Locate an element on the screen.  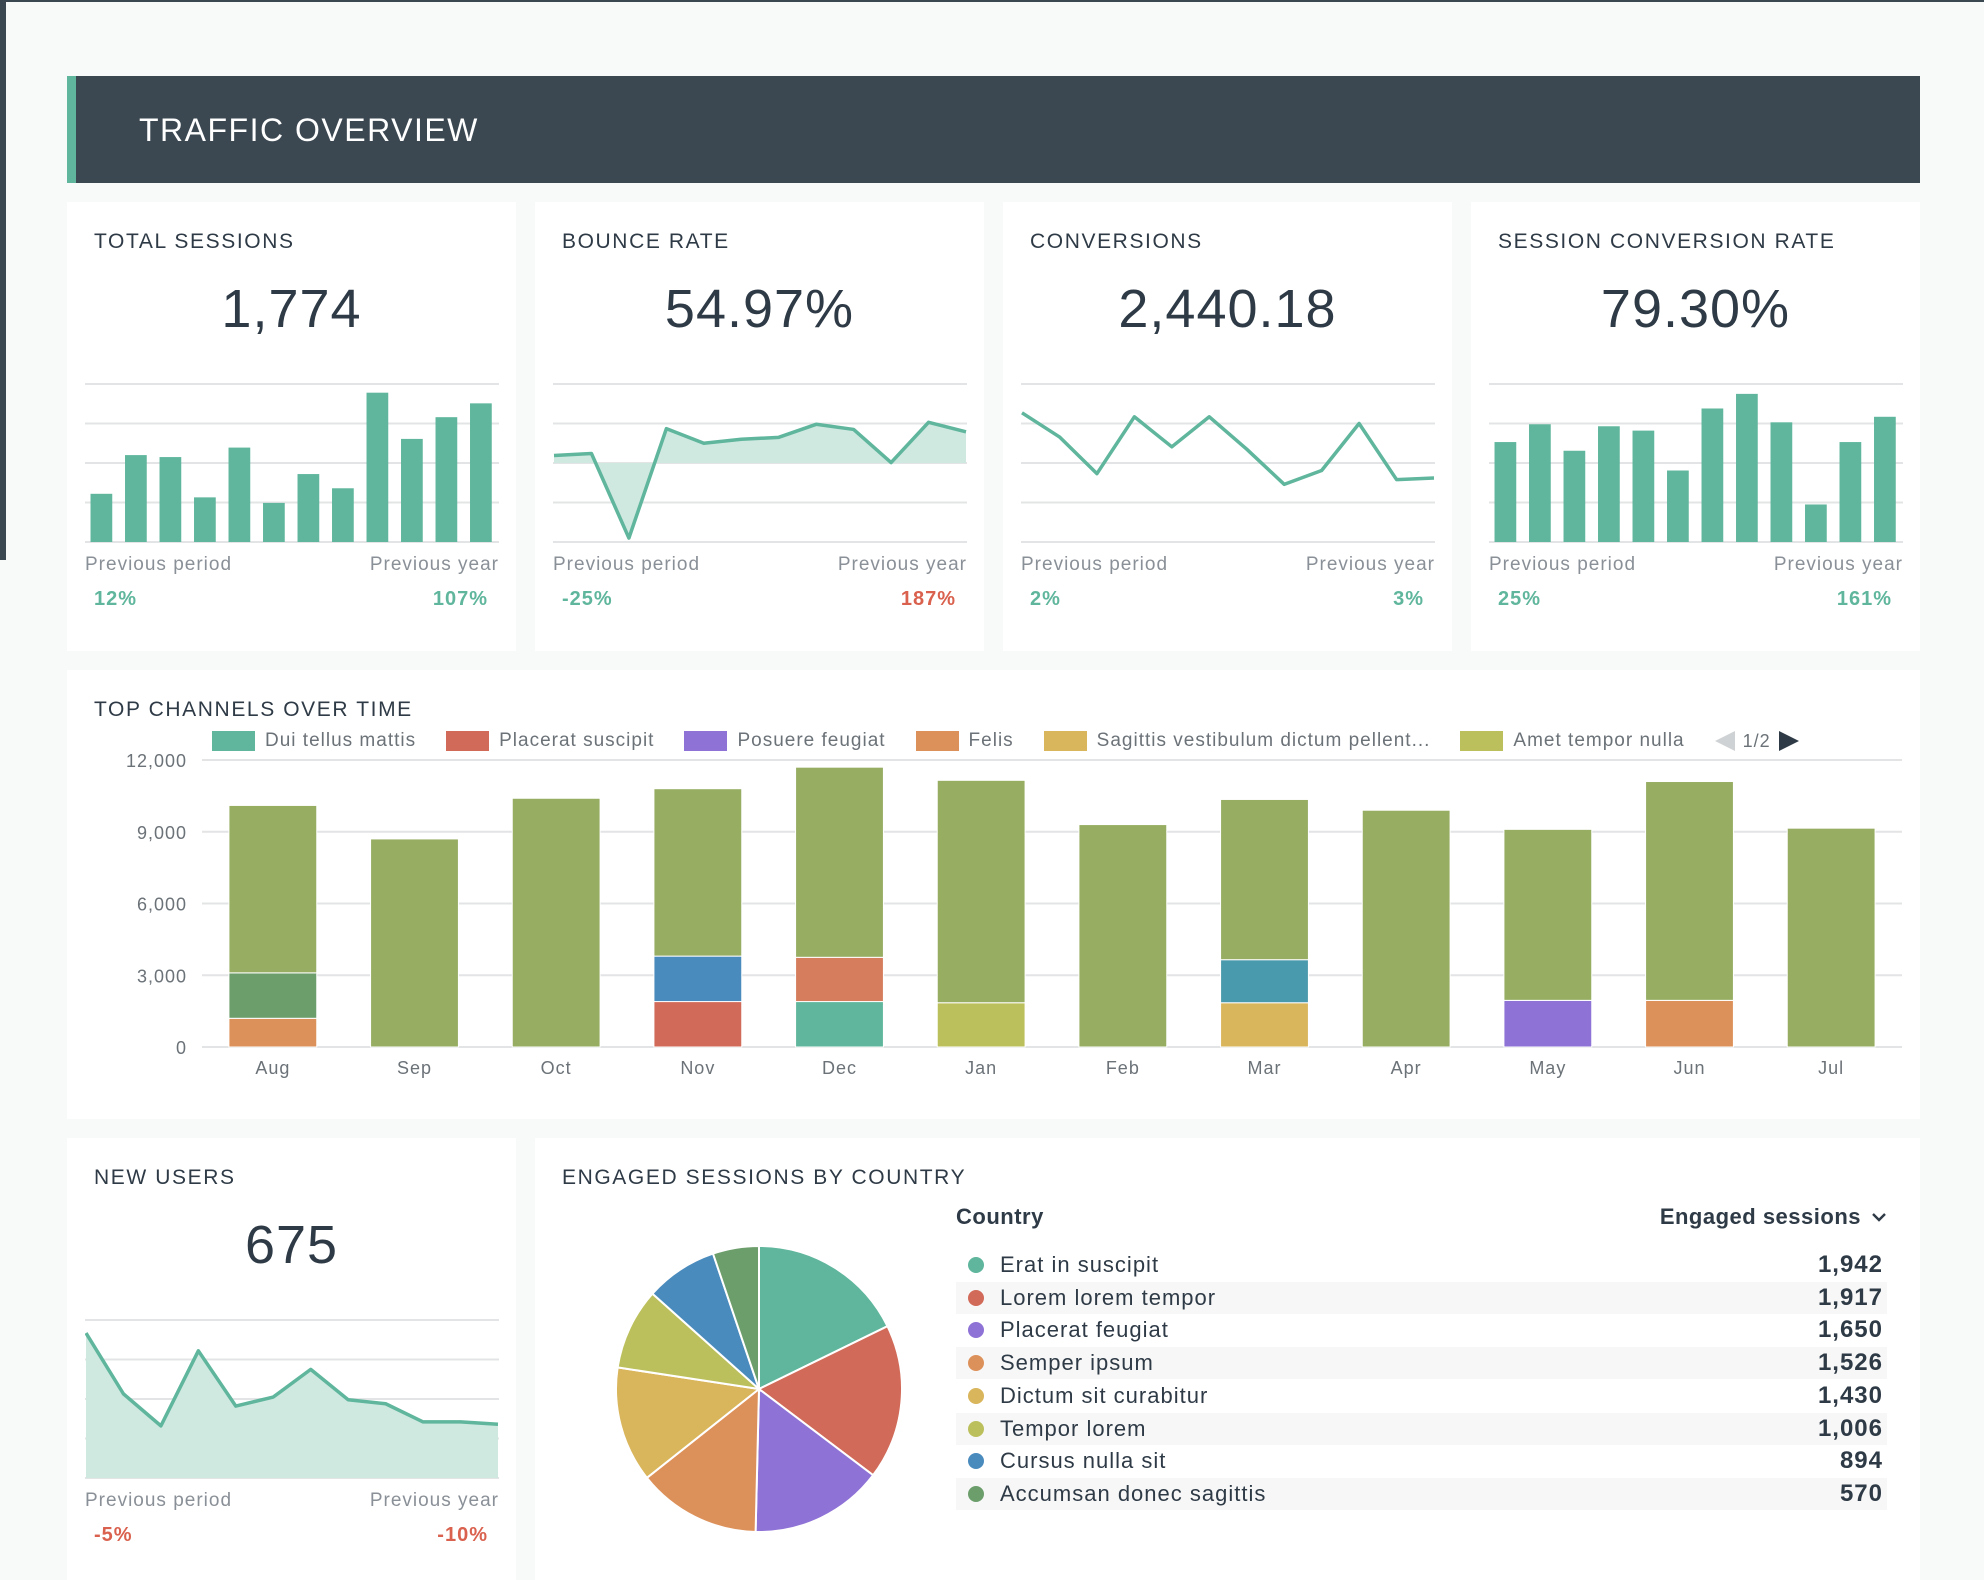
sessions-value: 894 is located at coordinates (1861, 1461).